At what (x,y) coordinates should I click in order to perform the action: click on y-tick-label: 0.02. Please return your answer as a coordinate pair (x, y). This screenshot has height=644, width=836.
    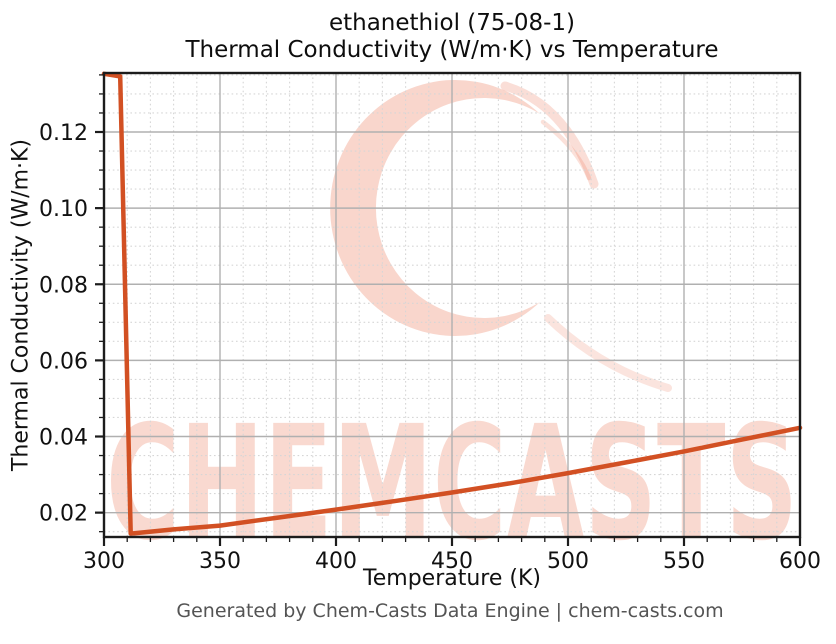
    Looking at the image, I should click on (63, 514).